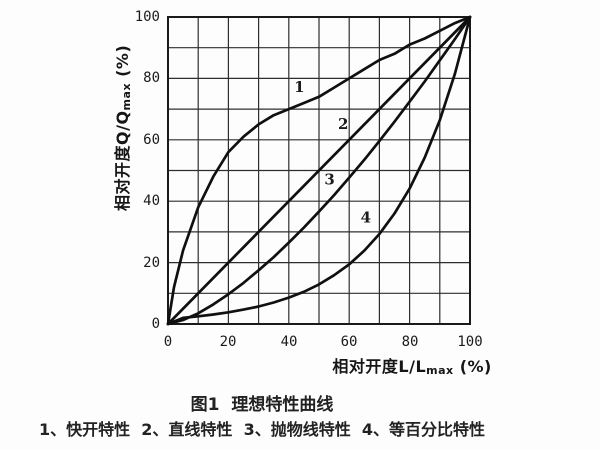  I want to click on x-tick-100: 100, so click(470, 342).